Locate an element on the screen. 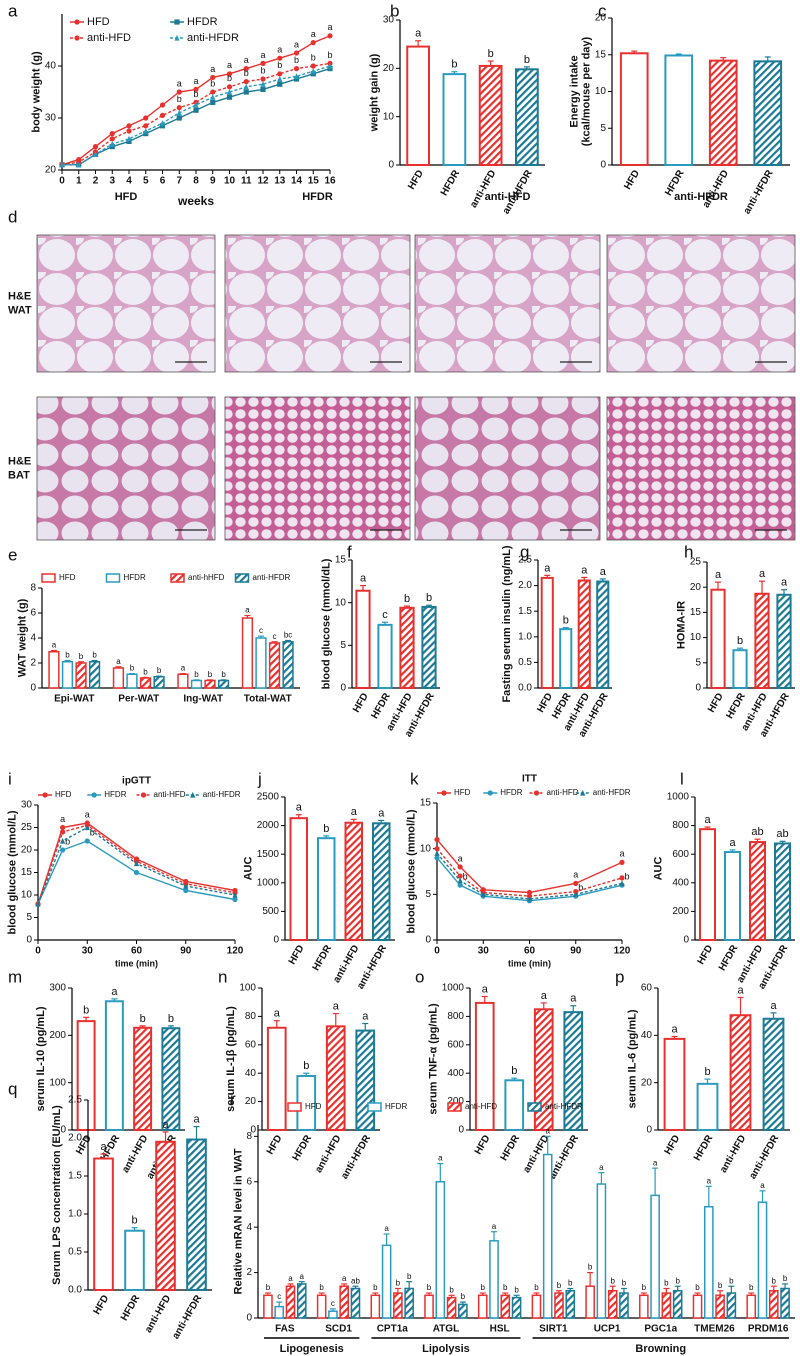  x-tick-label: Per-WAT is located at coordinates (138, 699).